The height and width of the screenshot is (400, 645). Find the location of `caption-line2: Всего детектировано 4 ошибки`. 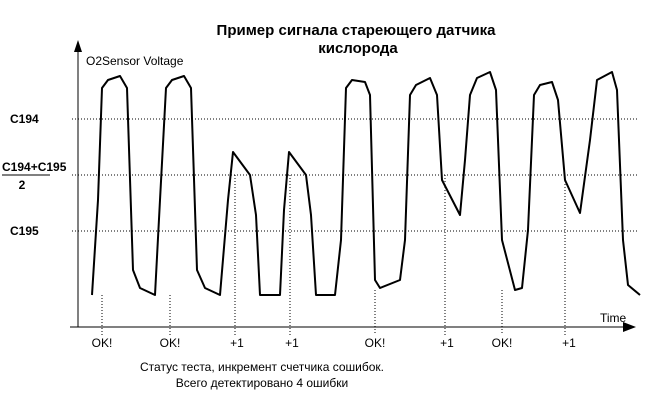

caption-line2: Всего детектировано 4 ошибки is located at coordinates (262, 383).